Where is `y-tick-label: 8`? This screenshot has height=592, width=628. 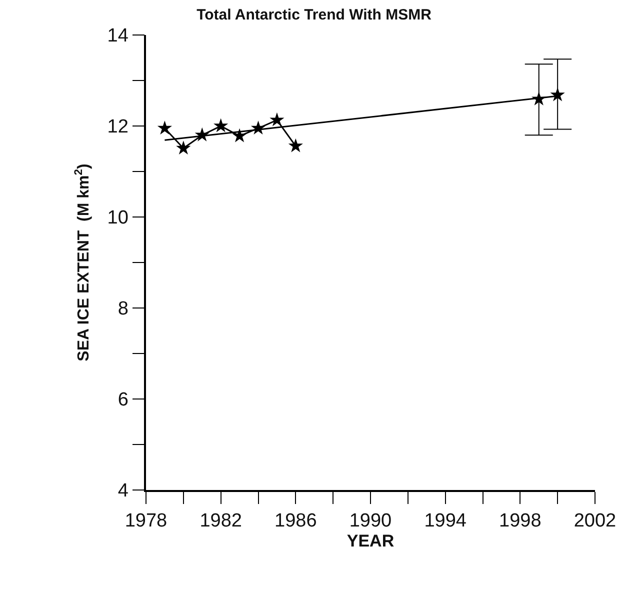
y-tick-label: 8 is located at coordinates (123, 309).